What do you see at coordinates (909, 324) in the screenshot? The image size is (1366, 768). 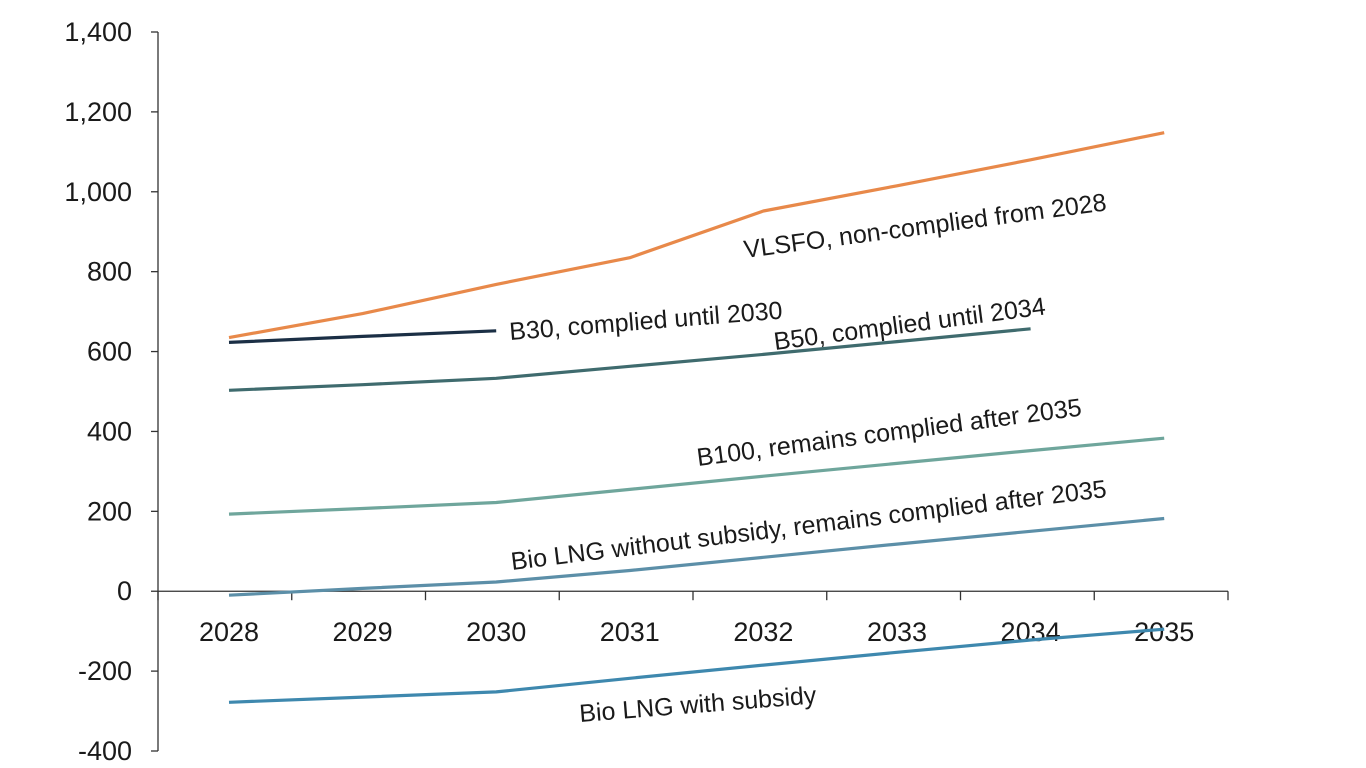 I see `series-label-2: B50, complied until 2034` at bounding box center [909, 324].